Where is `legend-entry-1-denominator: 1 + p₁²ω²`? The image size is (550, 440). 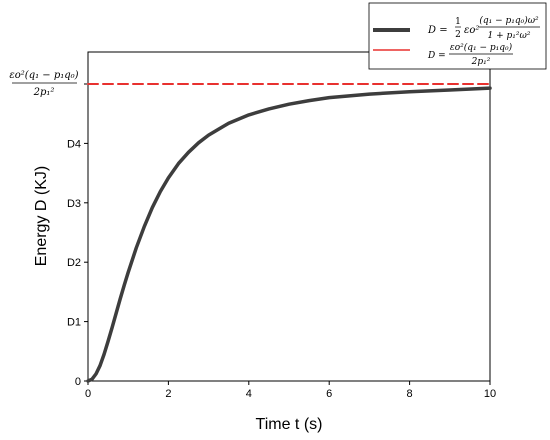
legend-entry-1-denominator: 1 + p₁²ω² is located at coordinates (509, 36).